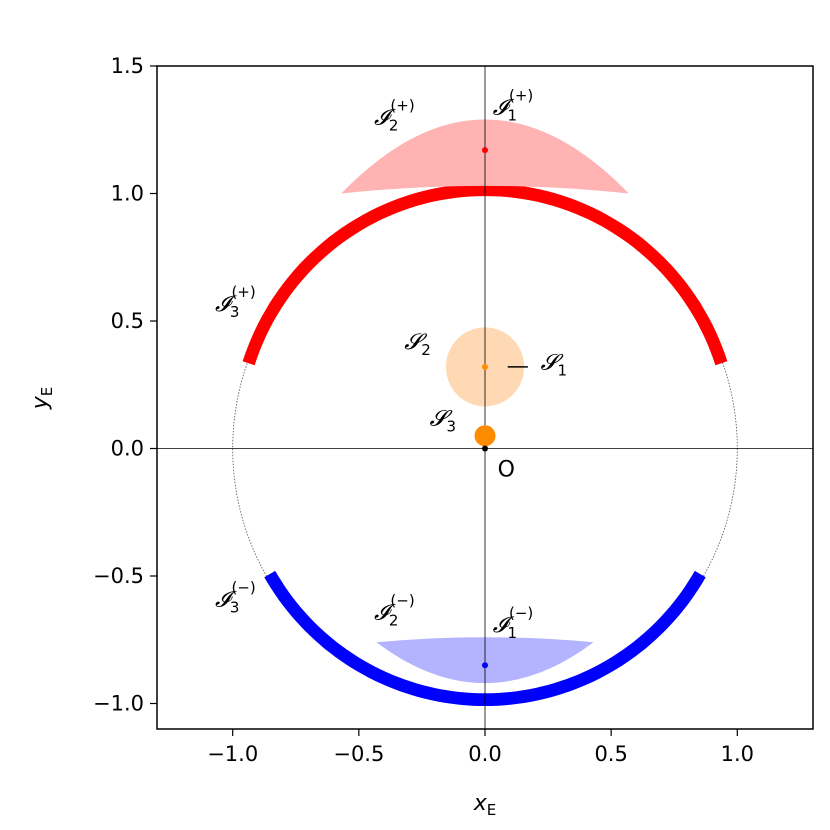 Image resolution: width=830 pixels, height=830 pixels. I want to click on ann-S2: 𝓢2, so click(417, 344).